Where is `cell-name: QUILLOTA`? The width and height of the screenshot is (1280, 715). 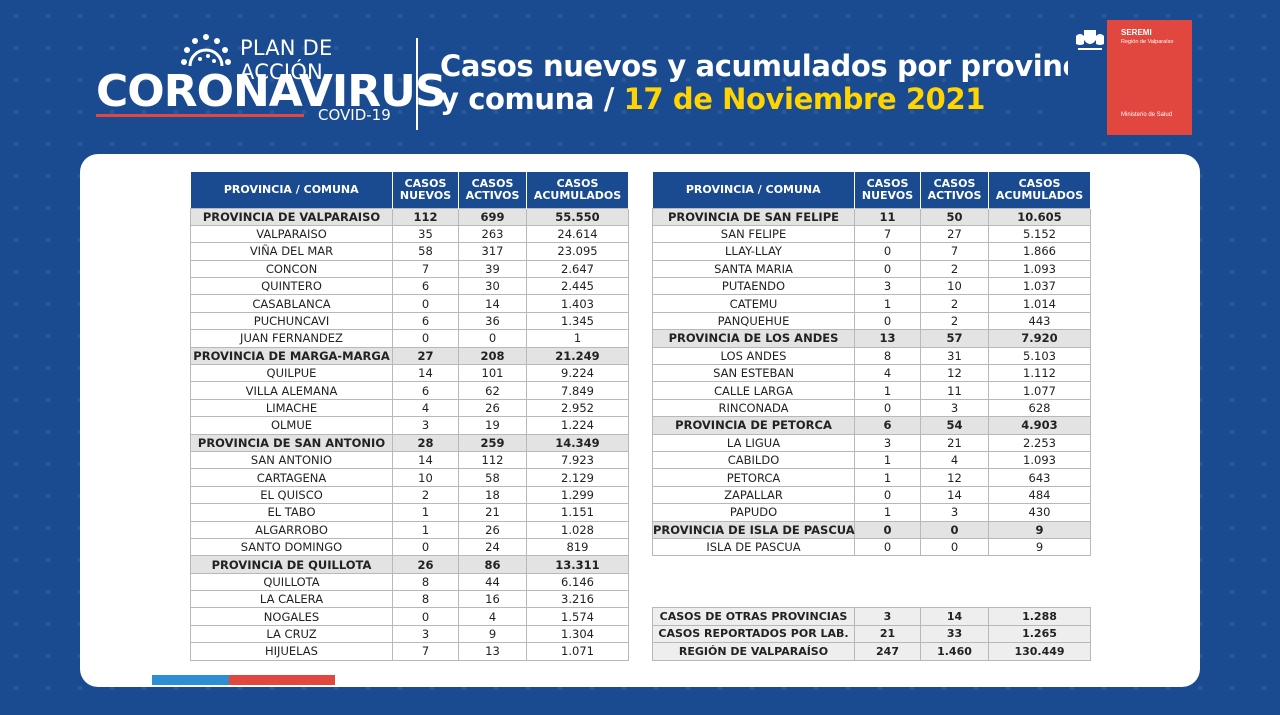
cell-name: QUILLOTA is located at coordinates (291, 582).